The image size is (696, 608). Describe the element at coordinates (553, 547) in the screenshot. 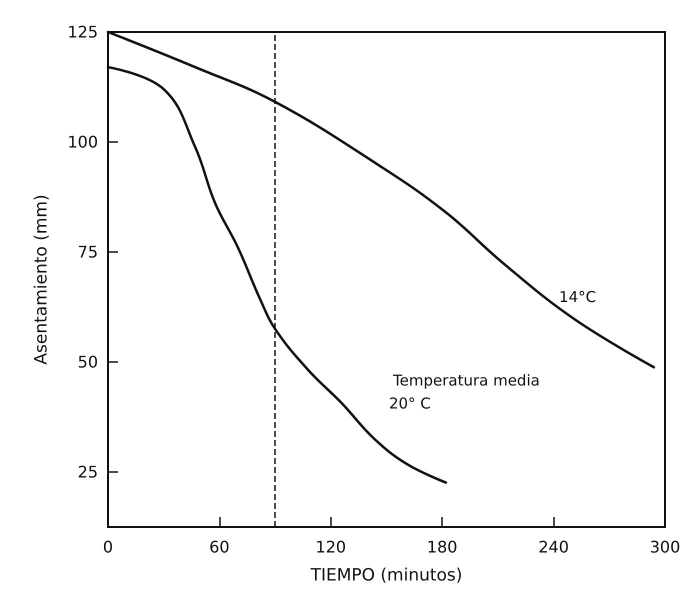

I see `x-tick-label: 240` at that location.